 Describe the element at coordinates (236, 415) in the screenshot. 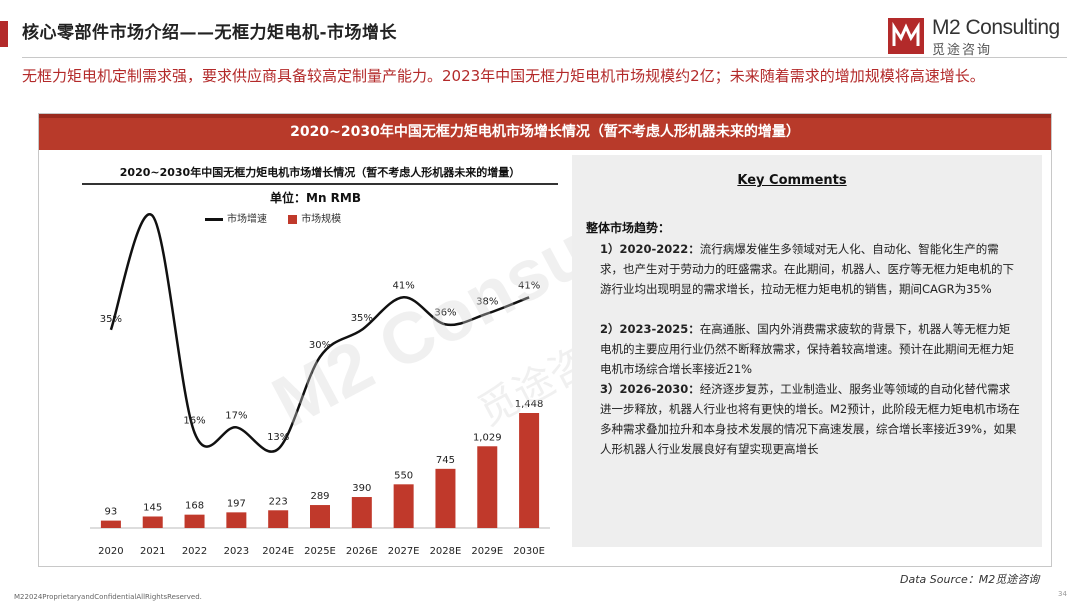

I see `growth-label-2023: 17%` at that location.